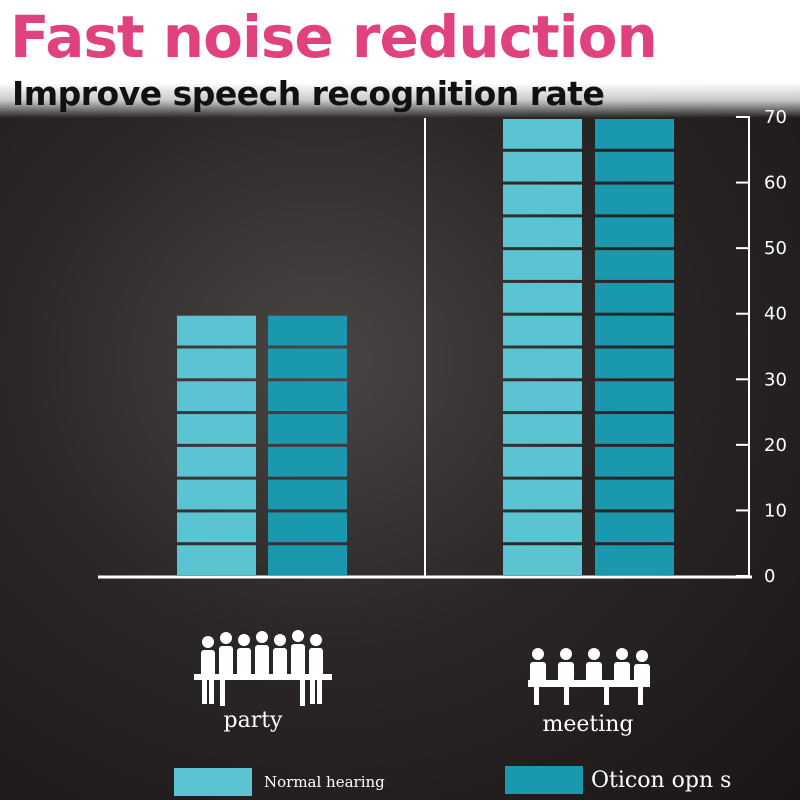  I want to click on legend-label-normal-hearing: Normal hearing, so click(324, 782).